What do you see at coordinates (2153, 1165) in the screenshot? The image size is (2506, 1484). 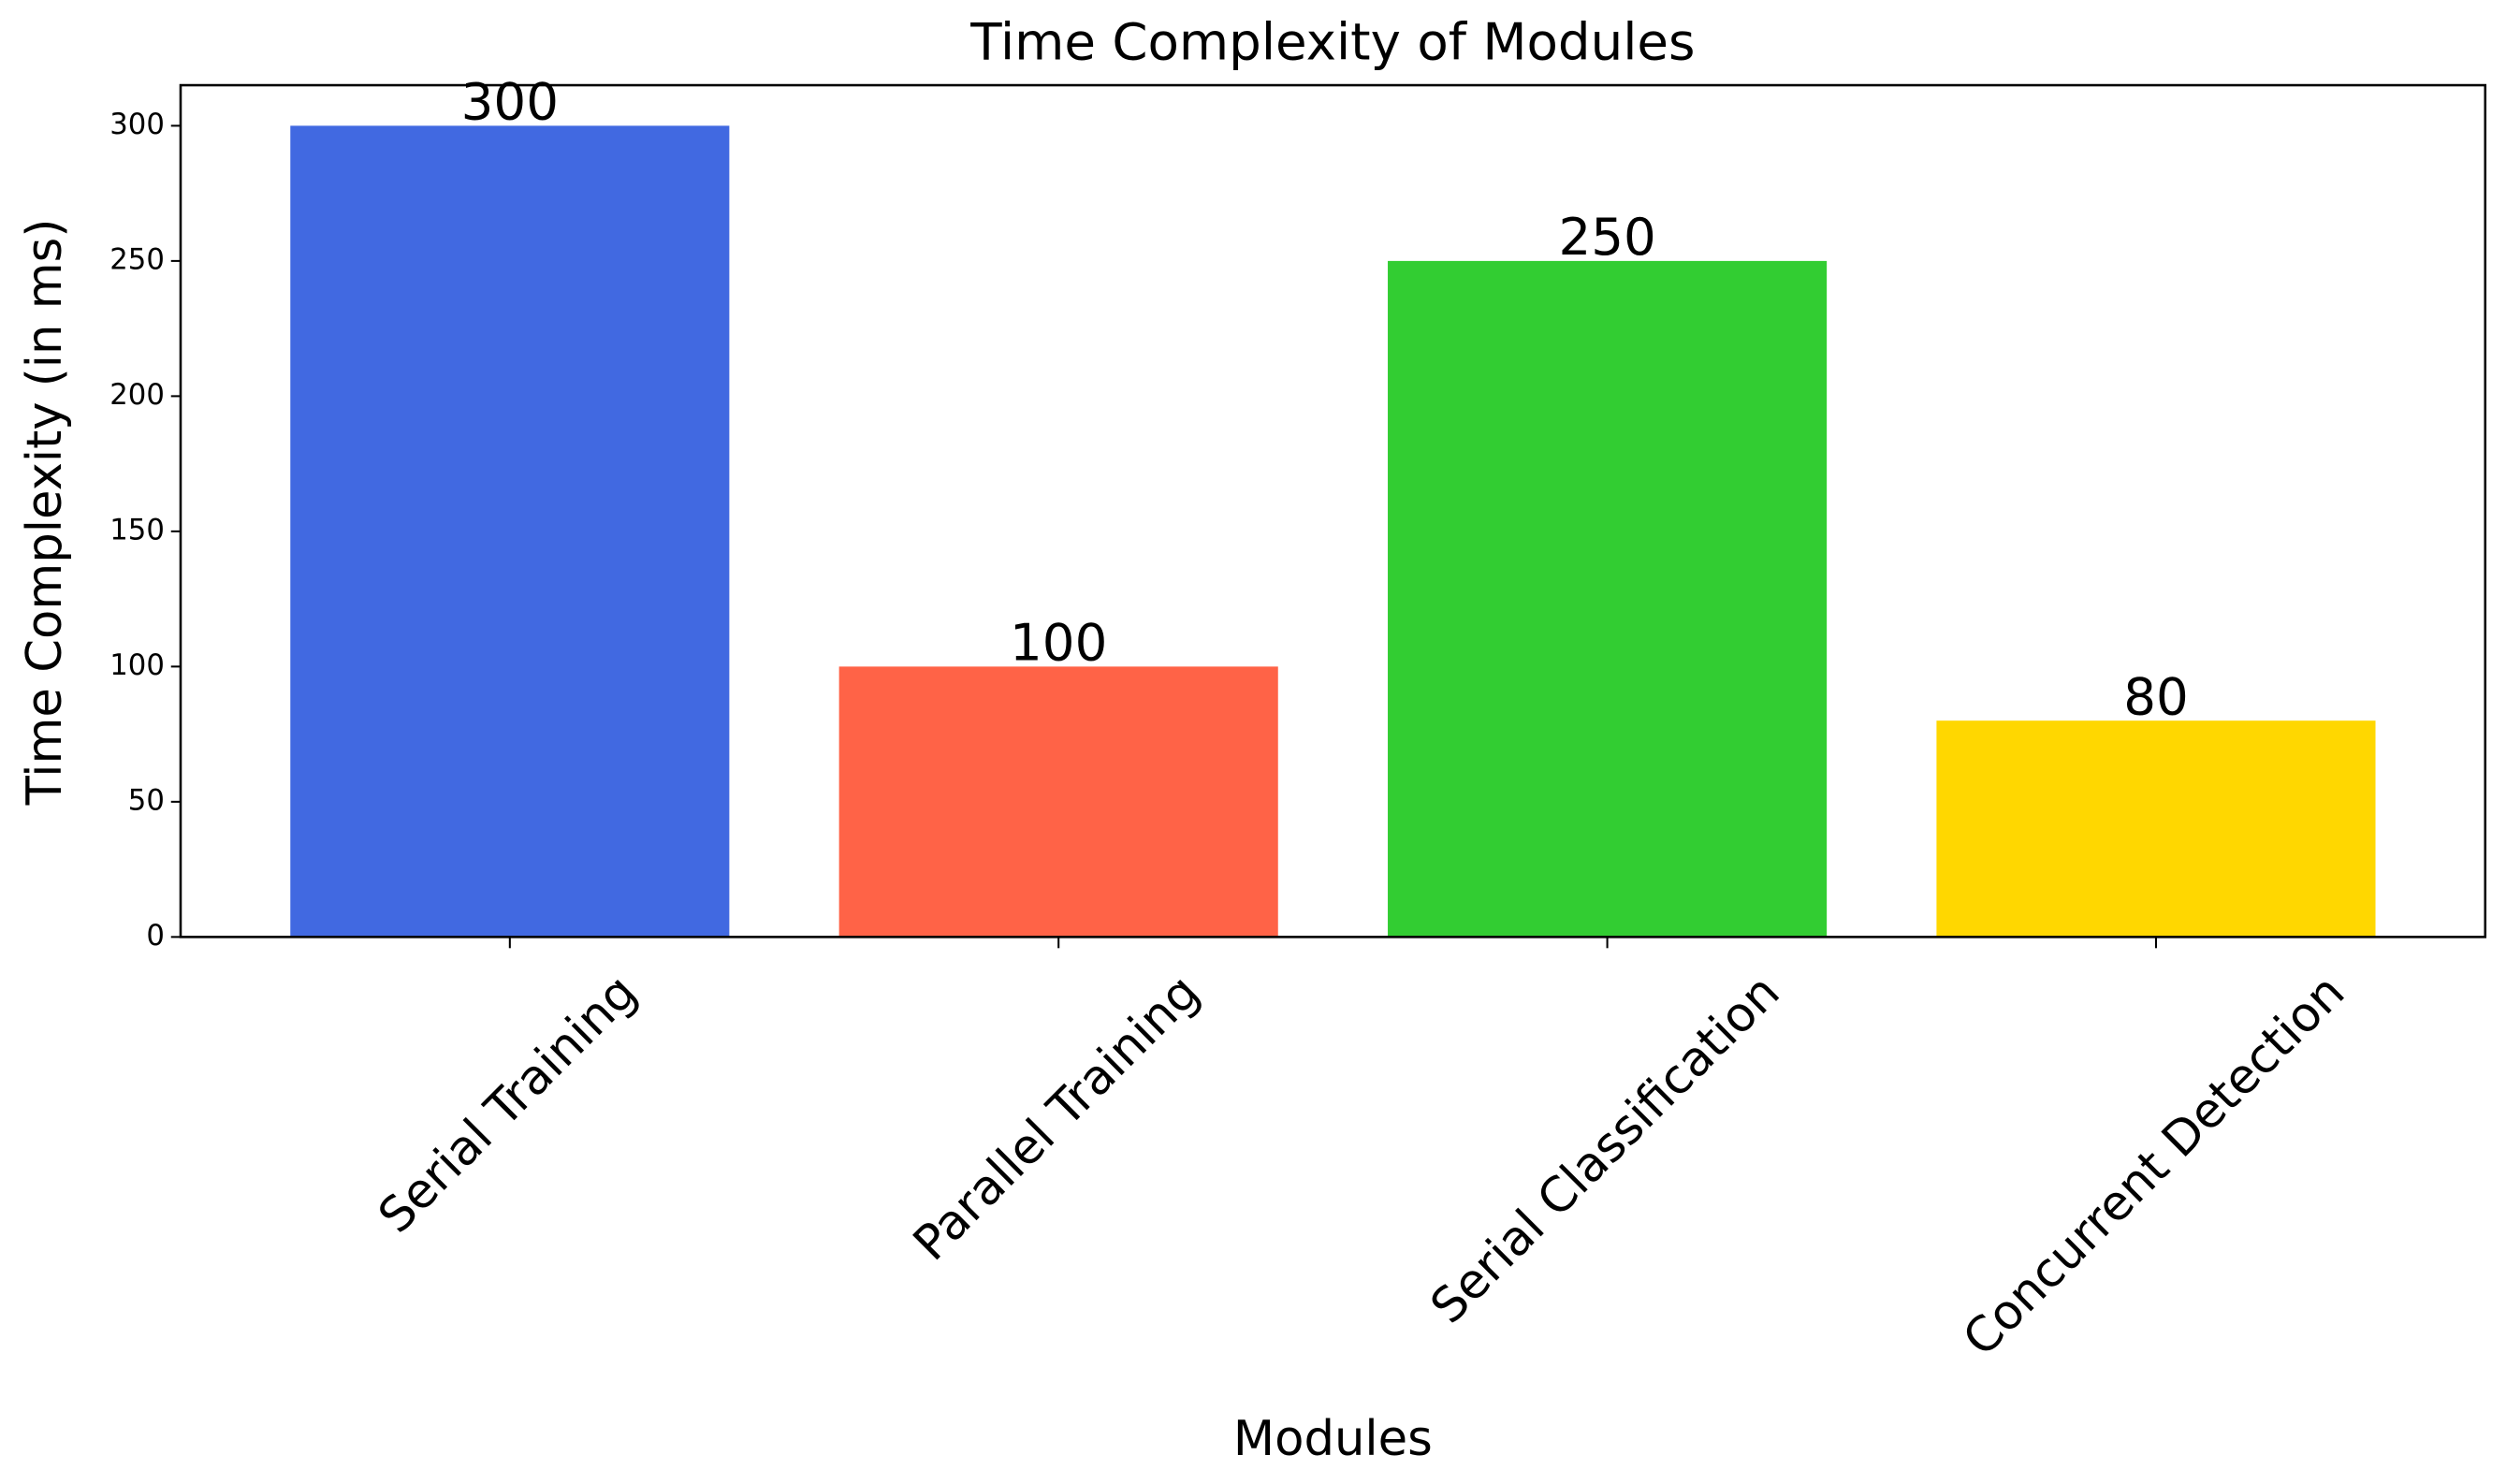 I see `x-tick-label: Concurrent Detection` at bounding box center [2153, 1165].